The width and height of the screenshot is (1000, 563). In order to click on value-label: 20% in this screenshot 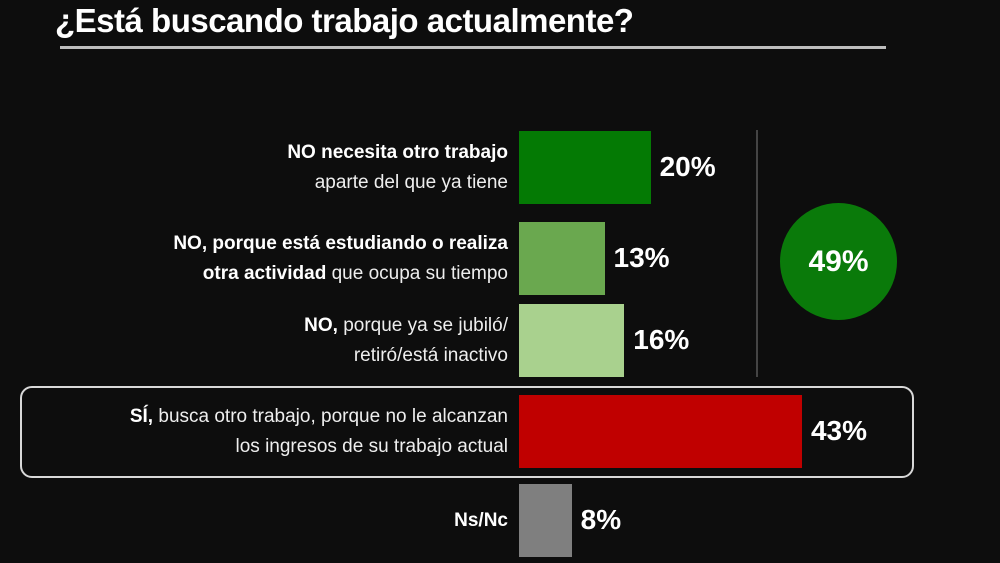, I will do `click(687, 166)`.